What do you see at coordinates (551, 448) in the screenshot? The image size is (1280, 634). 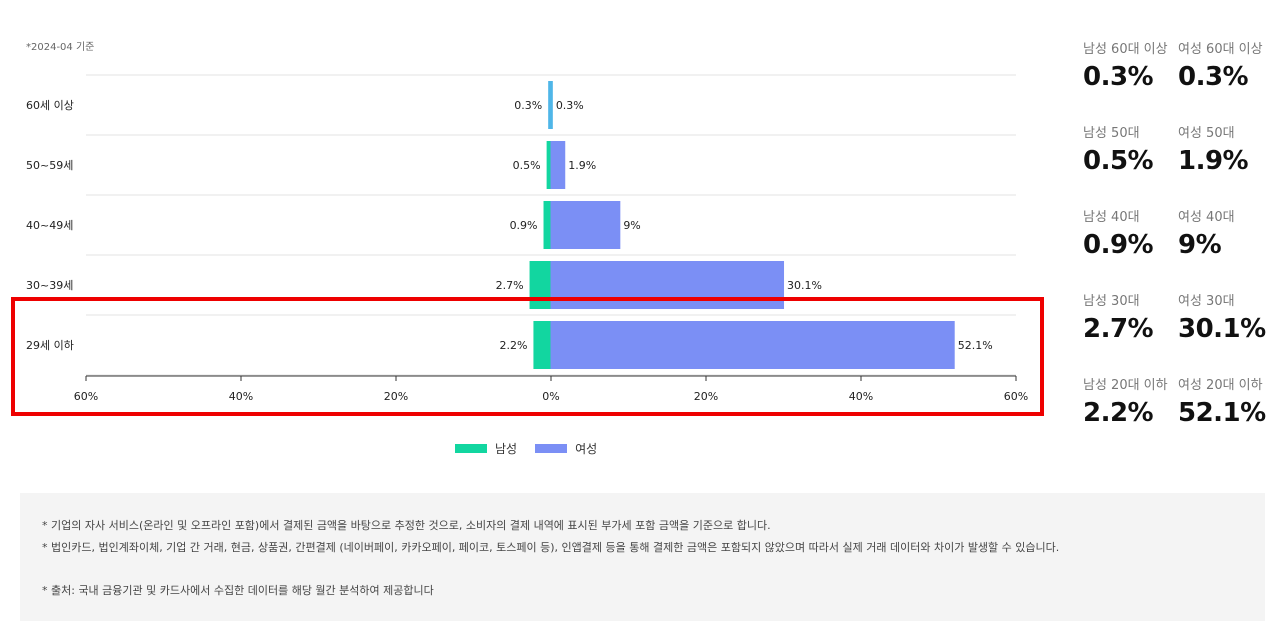 I see `legend-swatch-female` at bounding box center [551, 448].